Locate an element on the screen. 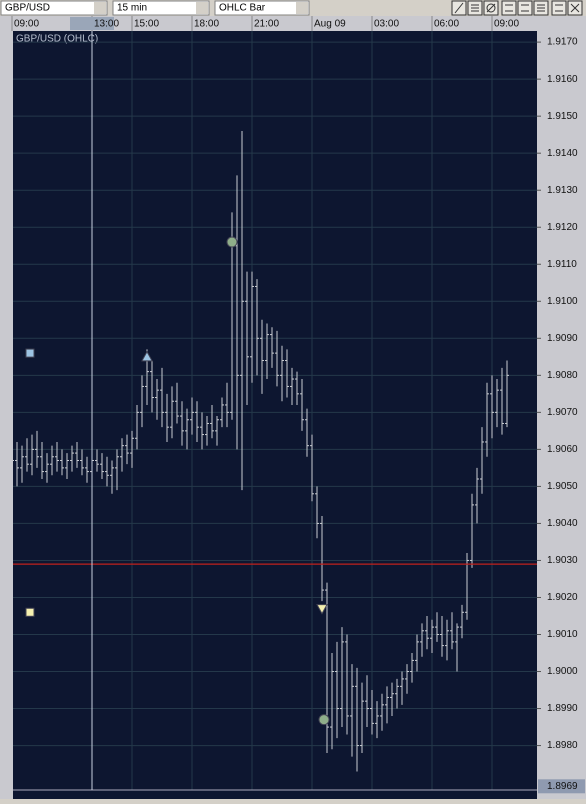 The image size is (586, 804). x-tick-label: 15:00 is located at coordinates (146, 24).